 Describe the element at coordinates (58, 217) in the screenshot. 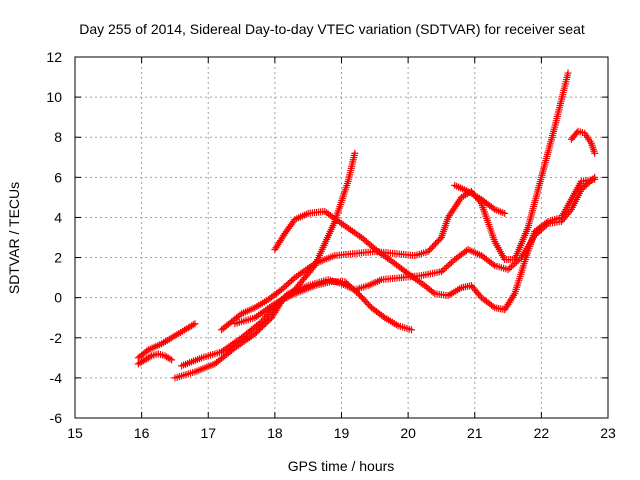

I see `y-tick-label: 4` at that location.